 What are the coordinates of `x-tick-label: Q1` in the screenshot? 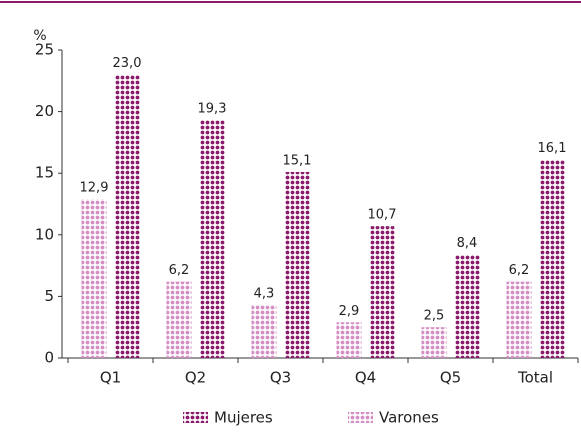 It's located at (110, 378).